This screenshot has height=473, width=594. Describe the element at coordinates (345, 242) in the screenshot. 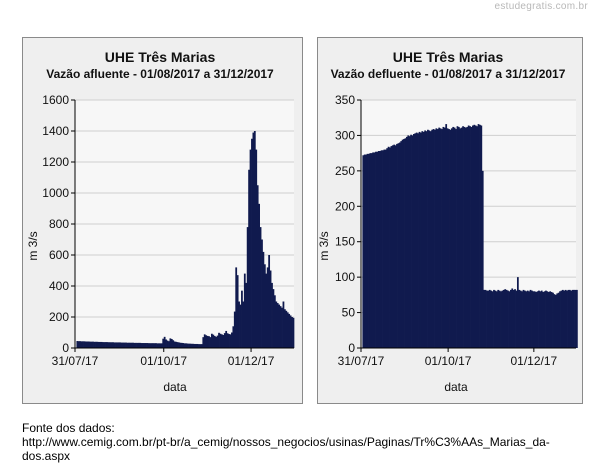

I see `y-tick-label: 150` at that location.